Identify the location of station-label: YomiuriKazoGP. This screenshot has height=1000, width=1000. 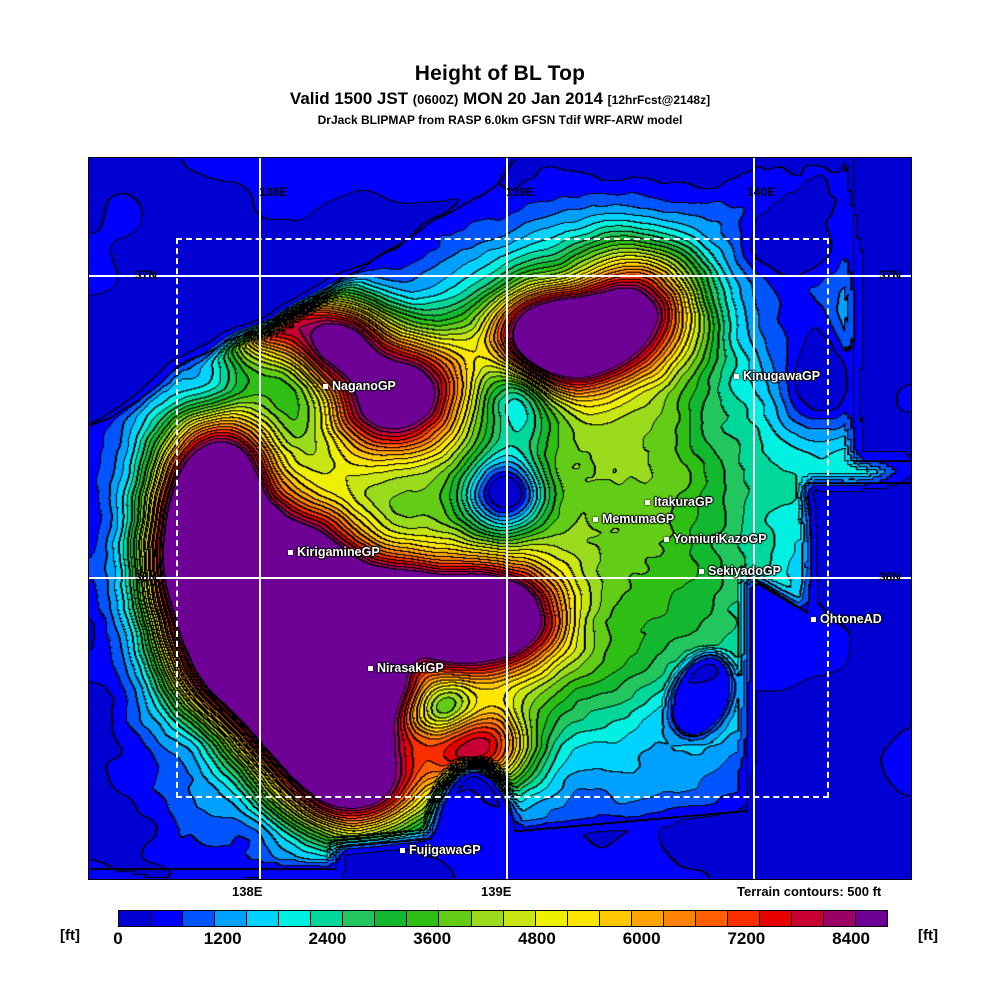
(720, 539).